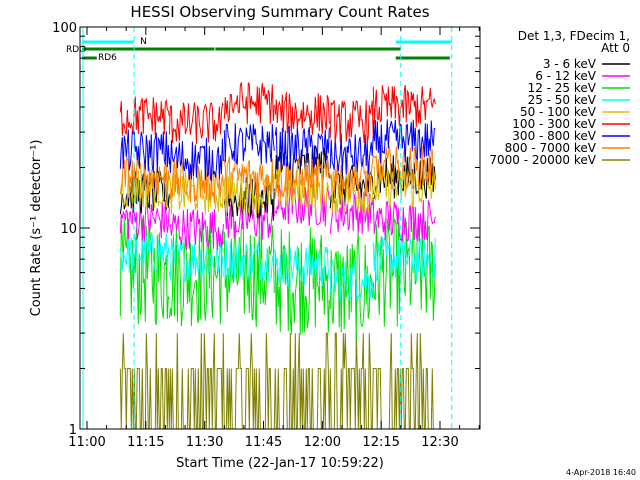  What do you see at coordinates (439, 442) in the screenshot?
I see `x-tick-label: 12:30` at bounding box center [439, 442].